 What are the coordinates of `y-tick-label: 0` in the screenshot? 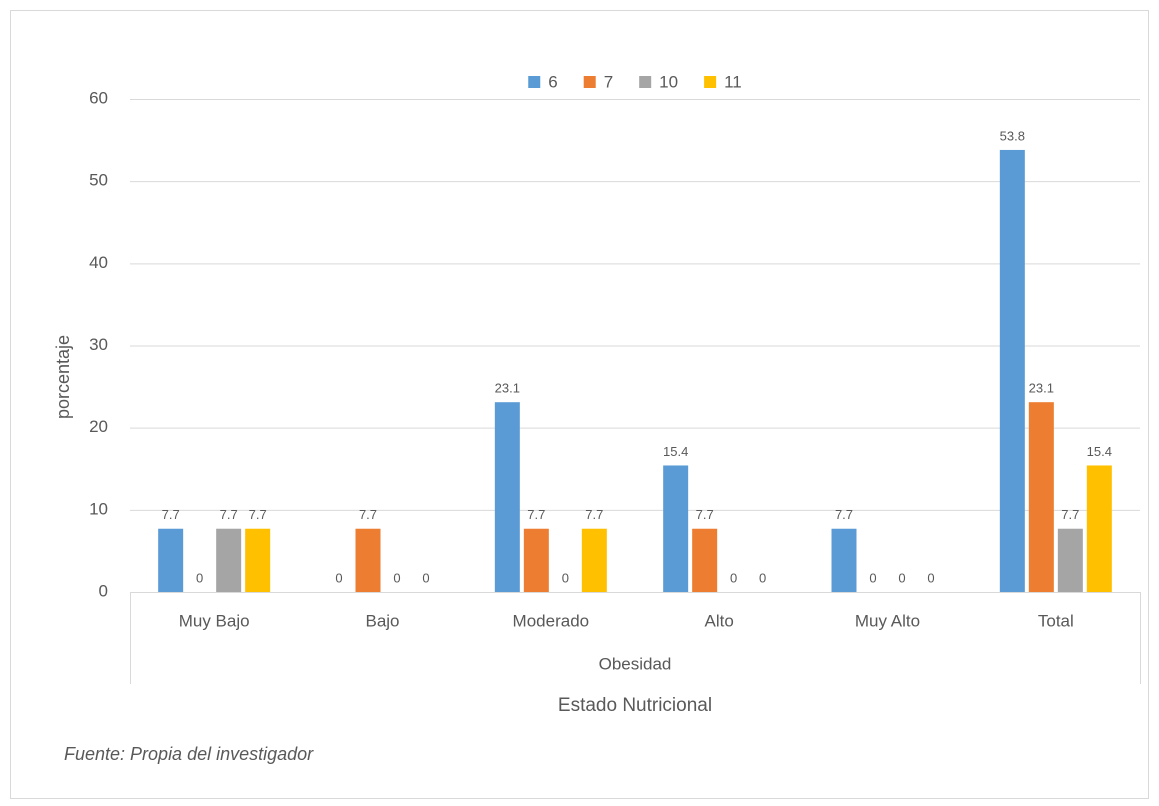 It's located at (103, 590).